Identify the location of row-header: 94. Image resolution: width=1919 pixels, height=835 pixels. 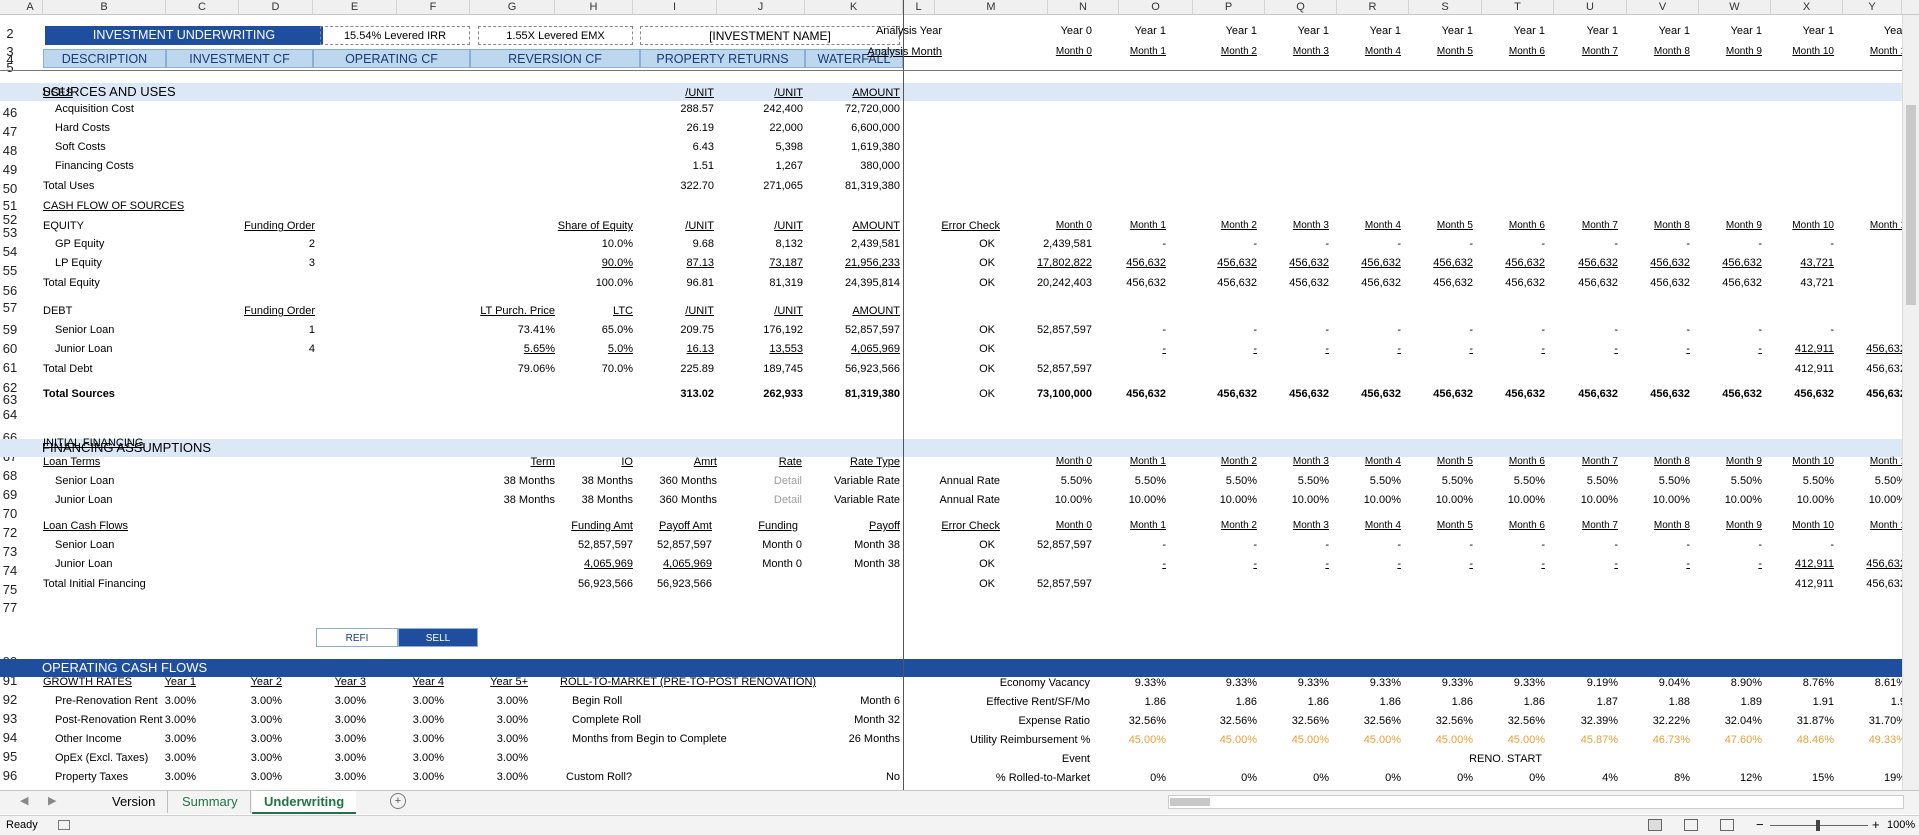
(10, 737).